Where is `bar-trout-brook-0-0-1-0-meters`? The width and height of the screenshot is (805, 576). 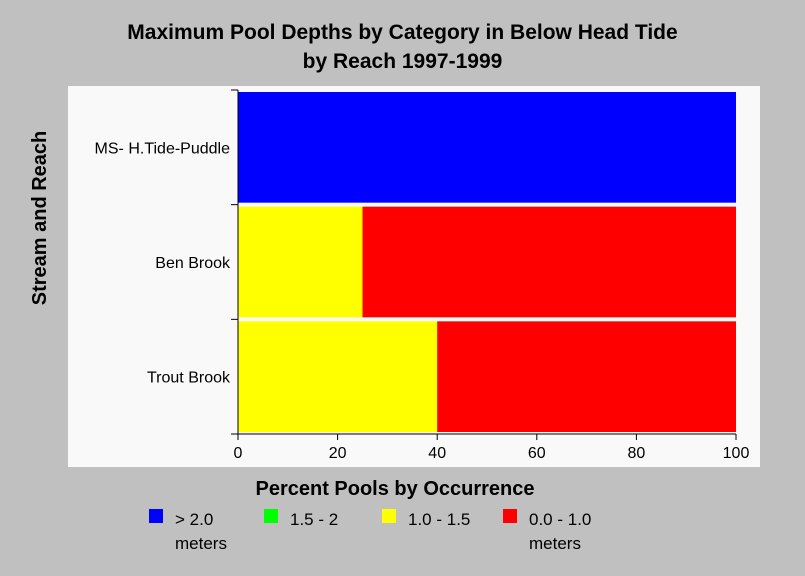
bar-trout-brook-0-0-1-0-meters is located at coordinates (586, 376).